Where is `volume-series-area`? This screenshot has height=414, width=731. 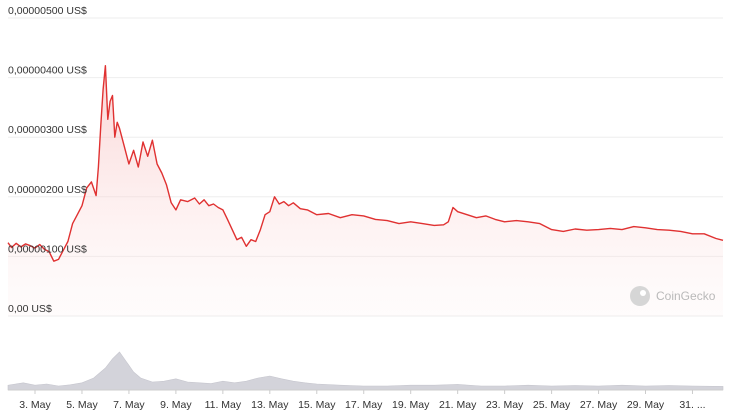
volume-series-area is located at coordinates (365, 371).